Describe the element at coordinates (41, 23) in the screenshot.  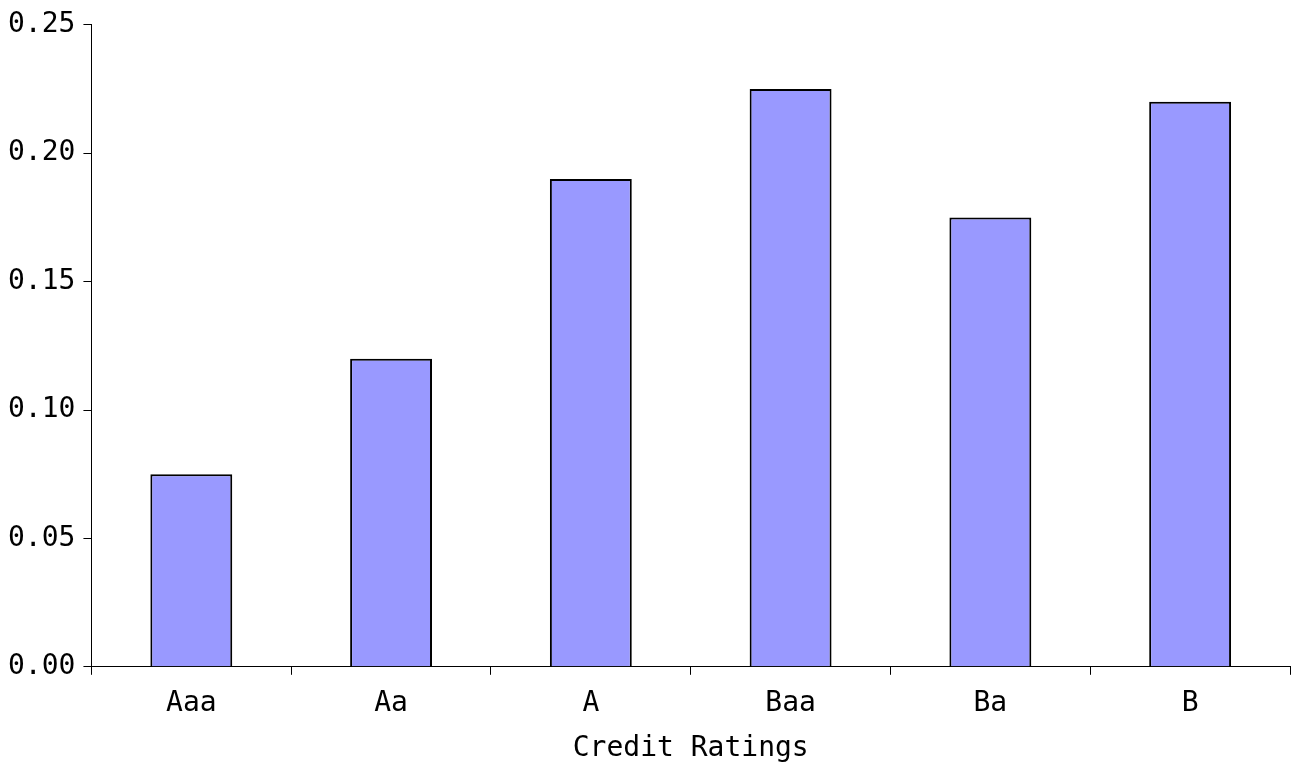
I see `y-tick-label: 0.25` at that location.